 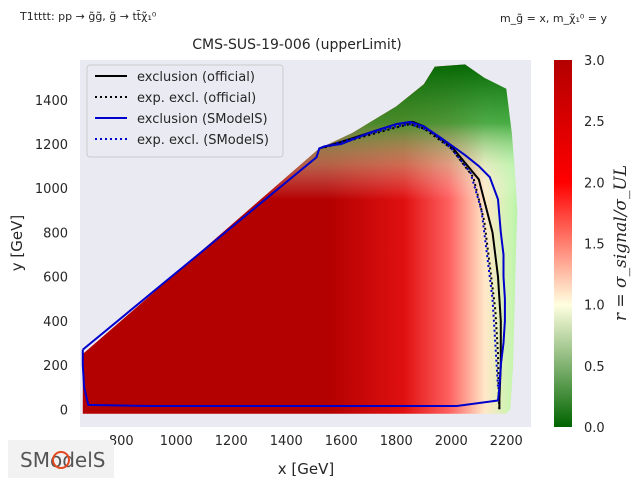 What do you see at coordinates (297, 45) in the screenshot?
I see `chart-title: CMS-SUS-19-006 (upperLimit)` at bounding box center [297, 45].